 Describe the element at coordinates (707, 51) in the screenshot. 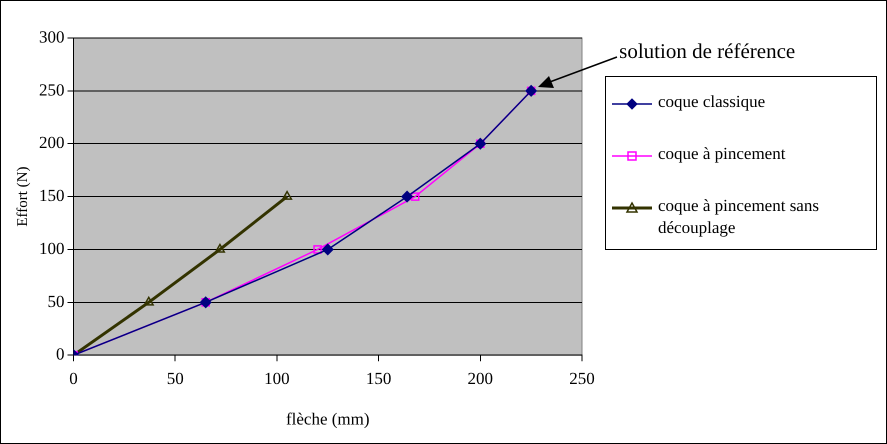

I see `text: solution de référence` at that location.